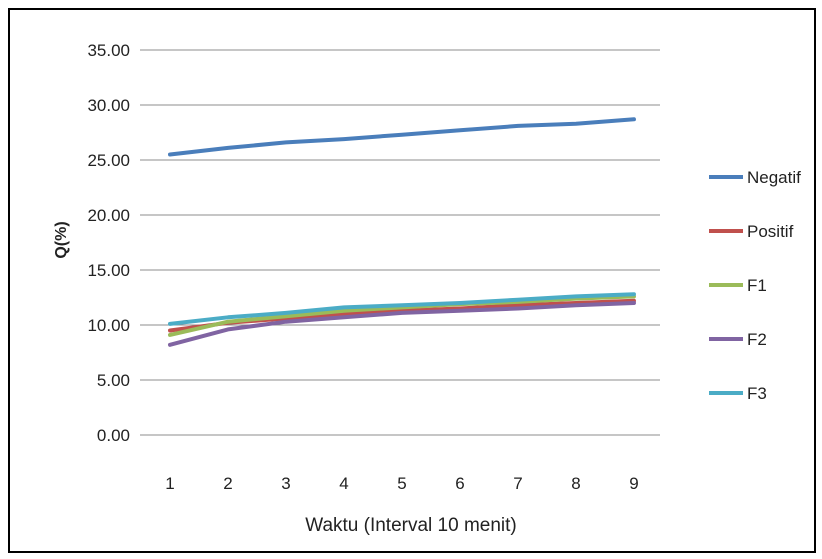  What do you see at coordinates (517, 483) in the screenshot?
I see `x-tick-label: 7` at bounding box center [517, 483].